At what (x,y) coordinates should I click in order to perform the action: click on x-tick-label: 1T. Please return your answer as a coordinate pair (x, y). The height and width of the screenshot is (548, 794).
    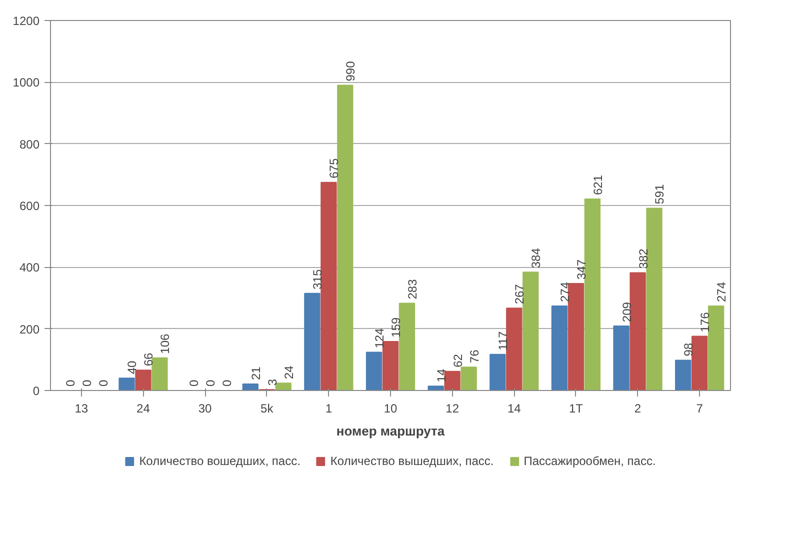
    Looking at the image, I should click on (576, 409).